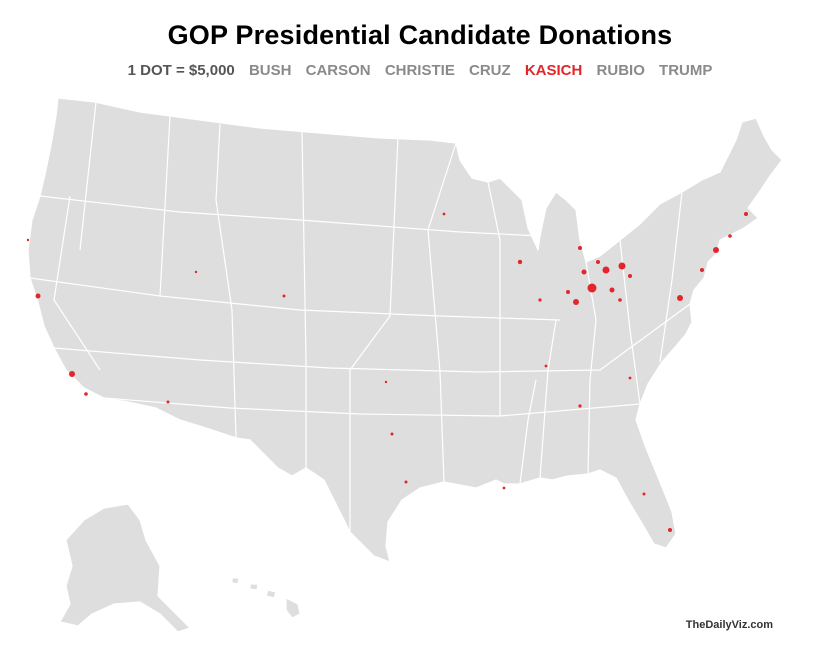 The width and height of the screenshot is (840, 649). Describe the element at coordinates (86, 394) in the screenshot. I see `dot-cluster-sd` at that location.